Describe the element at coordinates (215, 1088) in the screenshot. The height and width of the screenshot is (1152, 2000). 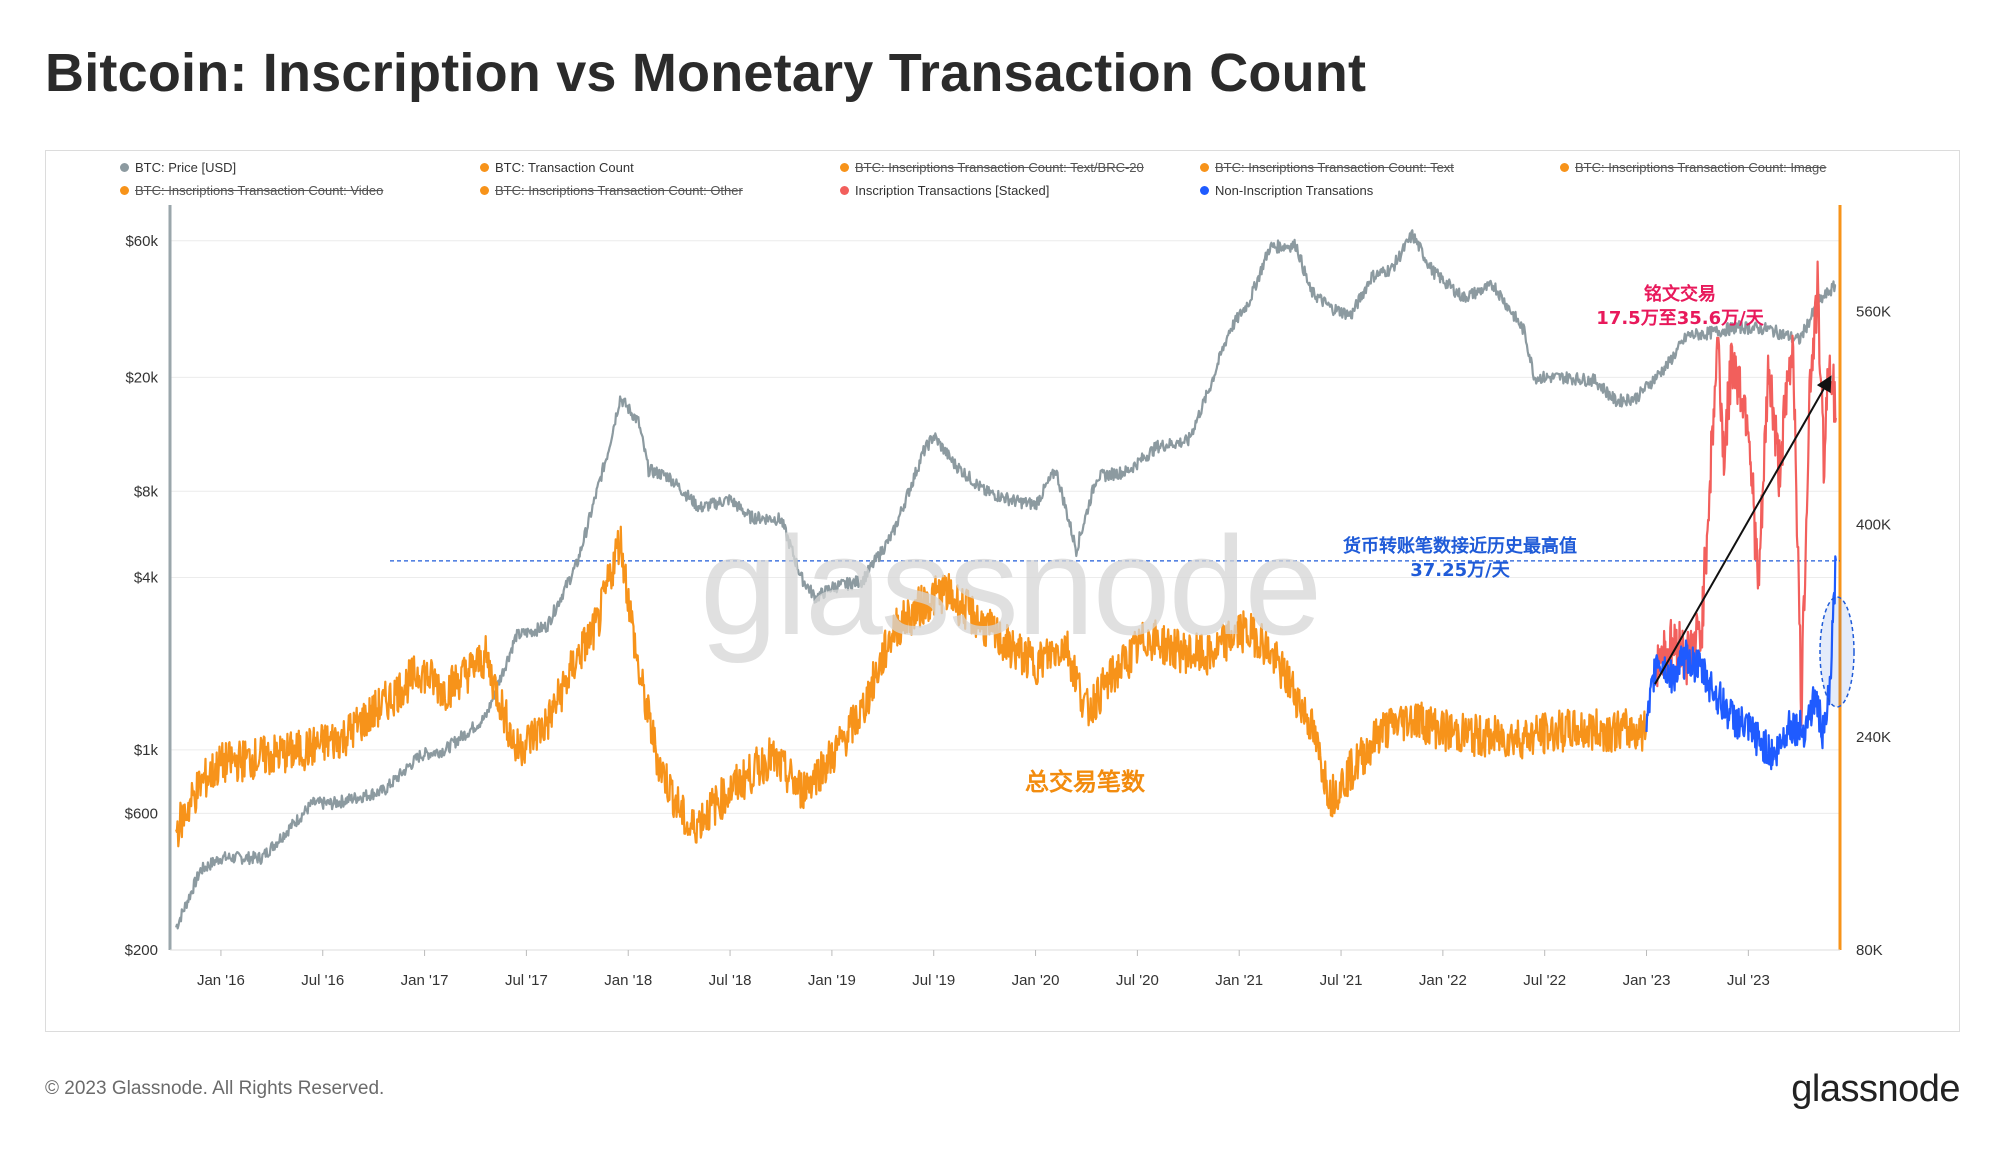
I see `copyright: © 2023 Glassnode. All Rights Reserved.` at that location.